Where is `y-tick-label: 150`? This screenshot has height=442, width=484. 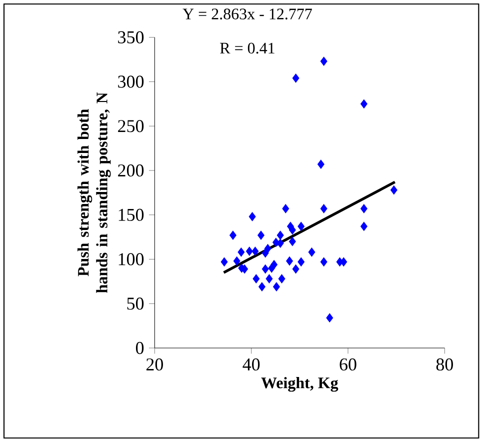 y-tick-label: 150 is located at coordinates (131, 214).